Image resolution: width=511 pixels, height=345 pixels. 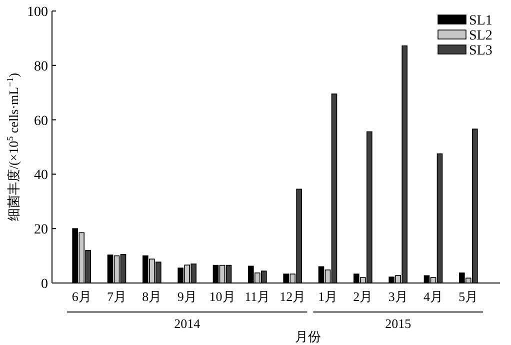 I want to click on legend-label: SL1, so click(x=480, y=21).